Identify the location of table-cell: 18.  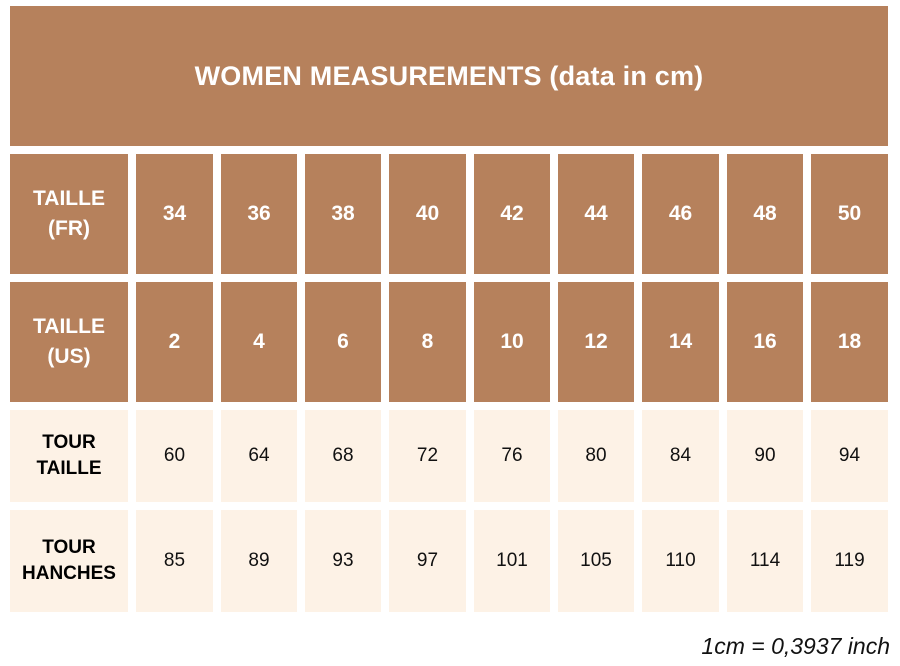
(849, 342).